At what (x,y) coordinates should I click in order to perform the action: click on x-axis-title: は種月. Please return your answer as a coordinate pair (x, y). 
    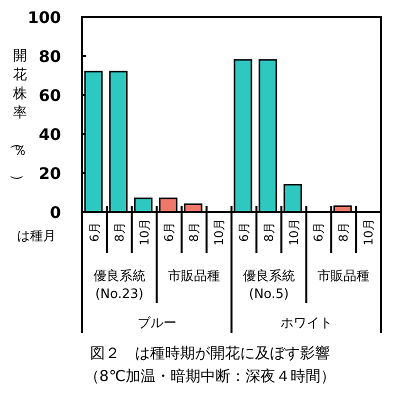
    Looking at the image, I should click on (36, 236).